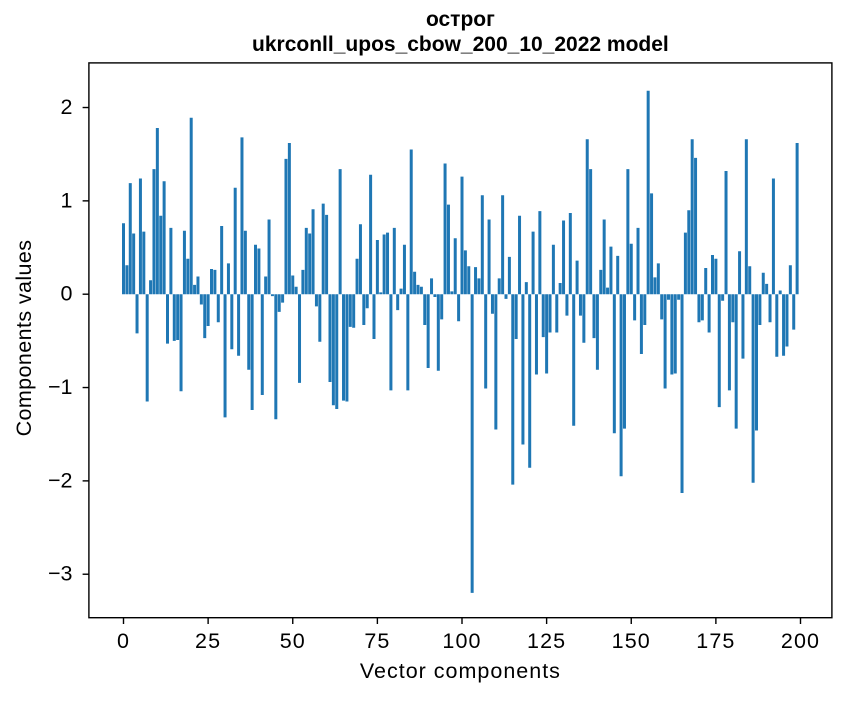 Image resolution: width=847 pixels, height=701 pixels. Describe the element at coordinates (460, 19) in the screenshot. I see `svg-text: острог` at that location.